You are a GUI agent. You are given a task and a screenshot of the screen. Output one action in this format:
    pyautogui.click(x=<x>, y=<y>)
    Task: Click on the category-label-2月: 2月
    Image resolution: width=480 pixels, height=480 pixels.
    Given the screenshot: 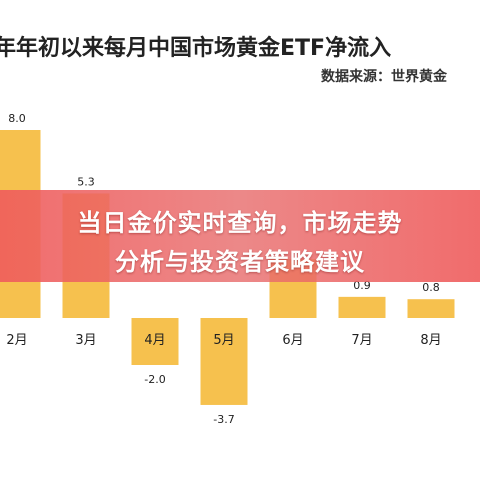 What is the action you would take?
    pyautogui.click(x=16, y=340)
    